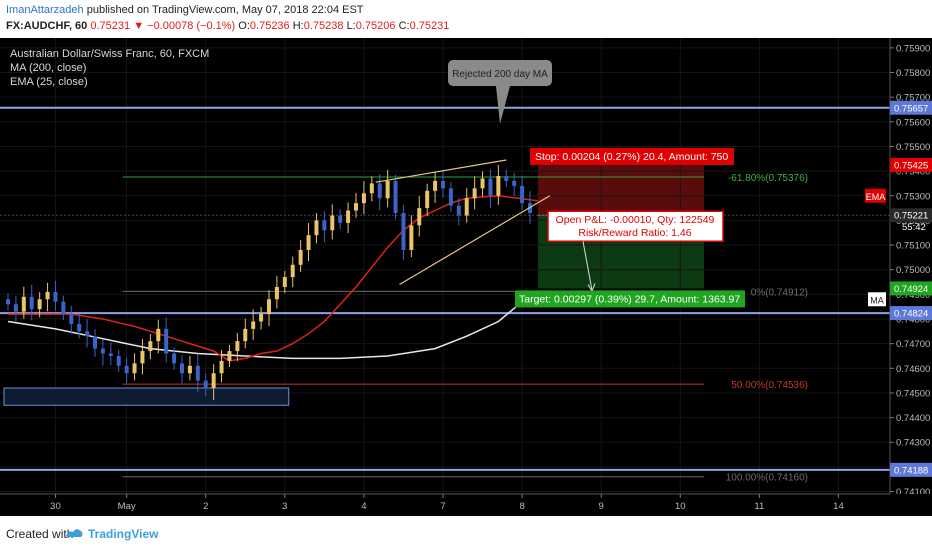 This screenshot has height=550, width=932. Describe the element at coordinates (146, 396) in the screenshot. I see `support-zone-box` at that location.